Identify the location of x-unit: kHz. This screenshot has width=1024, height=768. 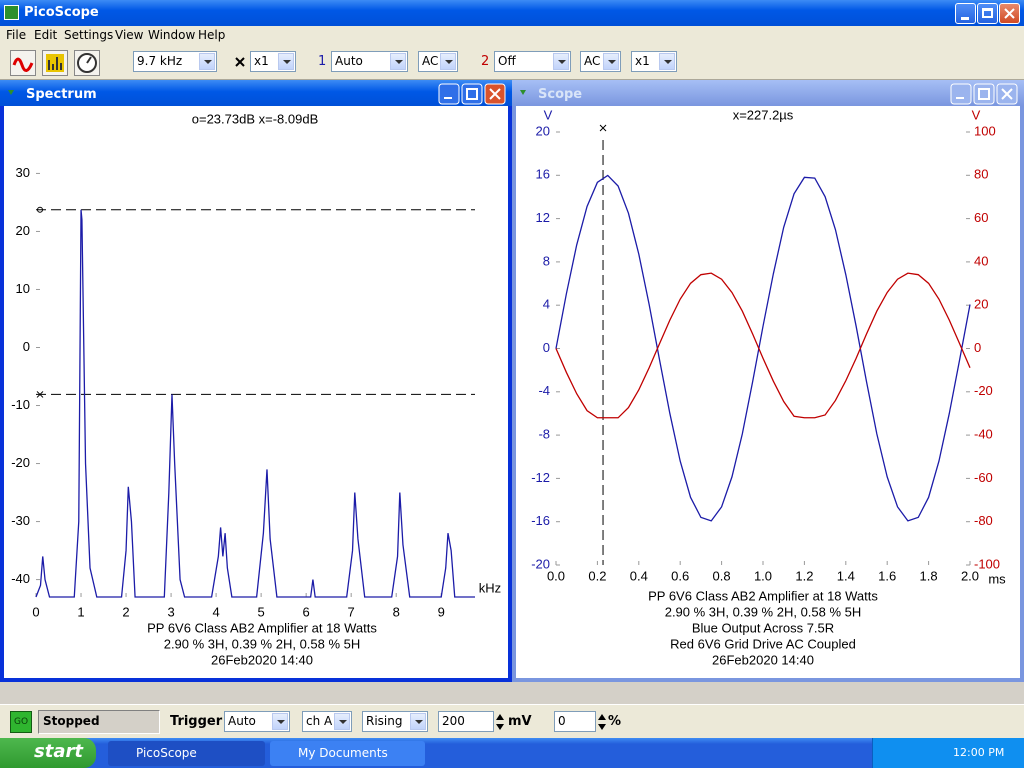
(490, 587).